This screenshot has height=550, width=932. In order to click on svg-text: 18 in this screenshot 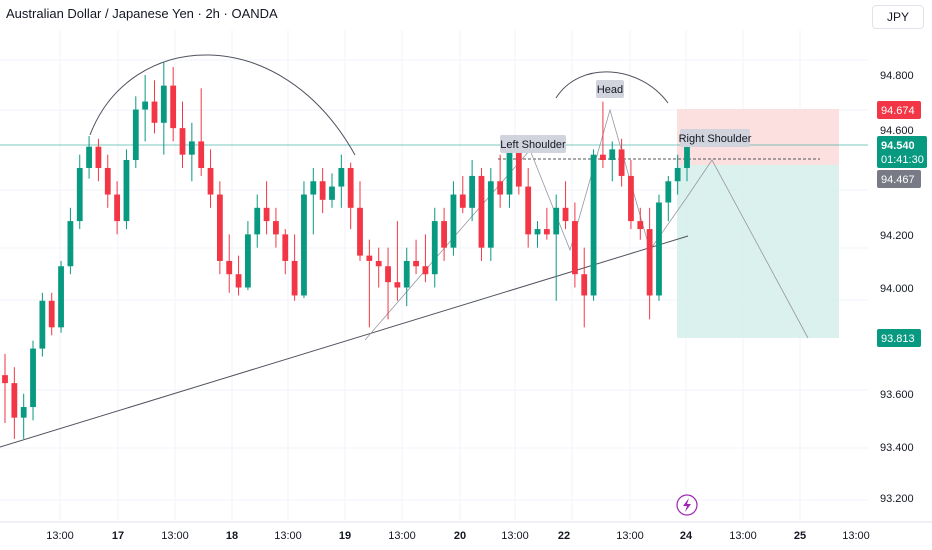, I will do `click(232, 536)`.